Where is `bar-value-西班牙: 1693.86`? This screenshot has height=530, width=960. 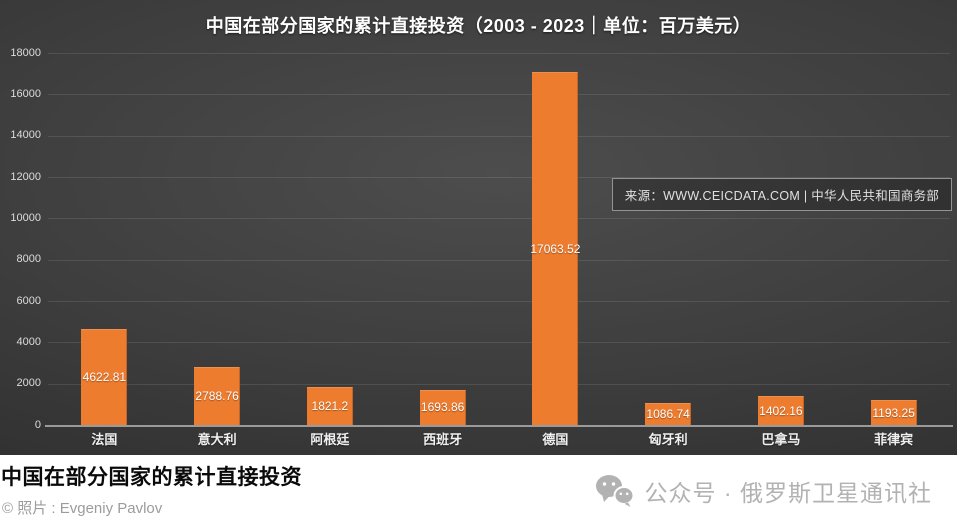
bar-value-西班牙: 1693.86 is located at coordinates (442, 407).